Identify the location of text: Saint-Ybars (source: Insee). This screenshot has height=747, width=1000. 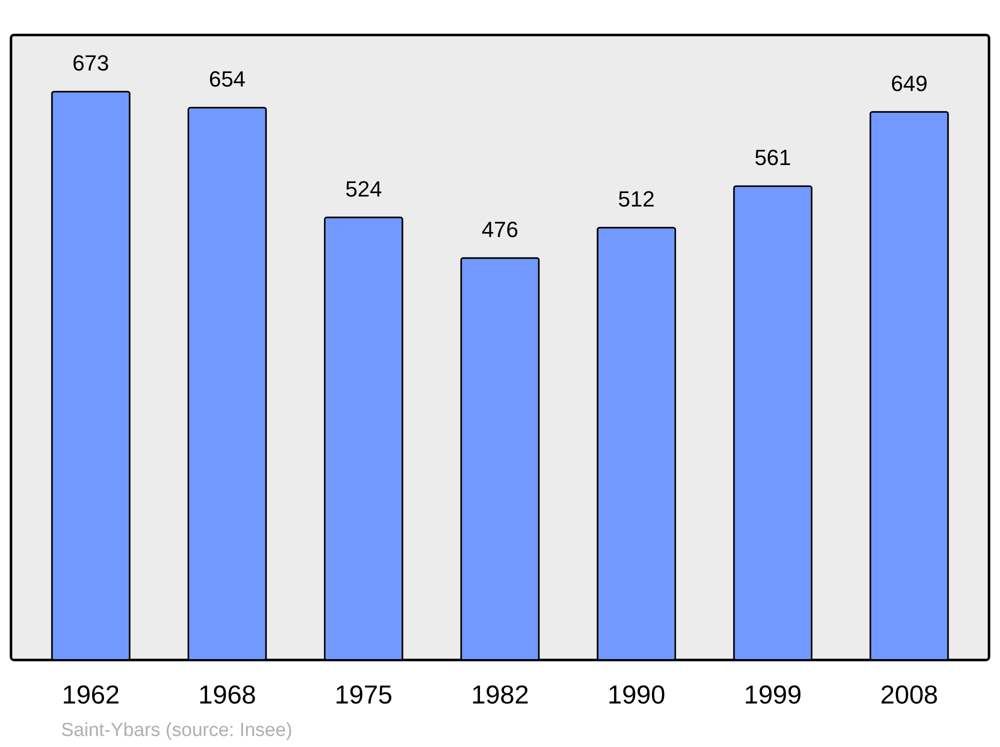
(176, 730).